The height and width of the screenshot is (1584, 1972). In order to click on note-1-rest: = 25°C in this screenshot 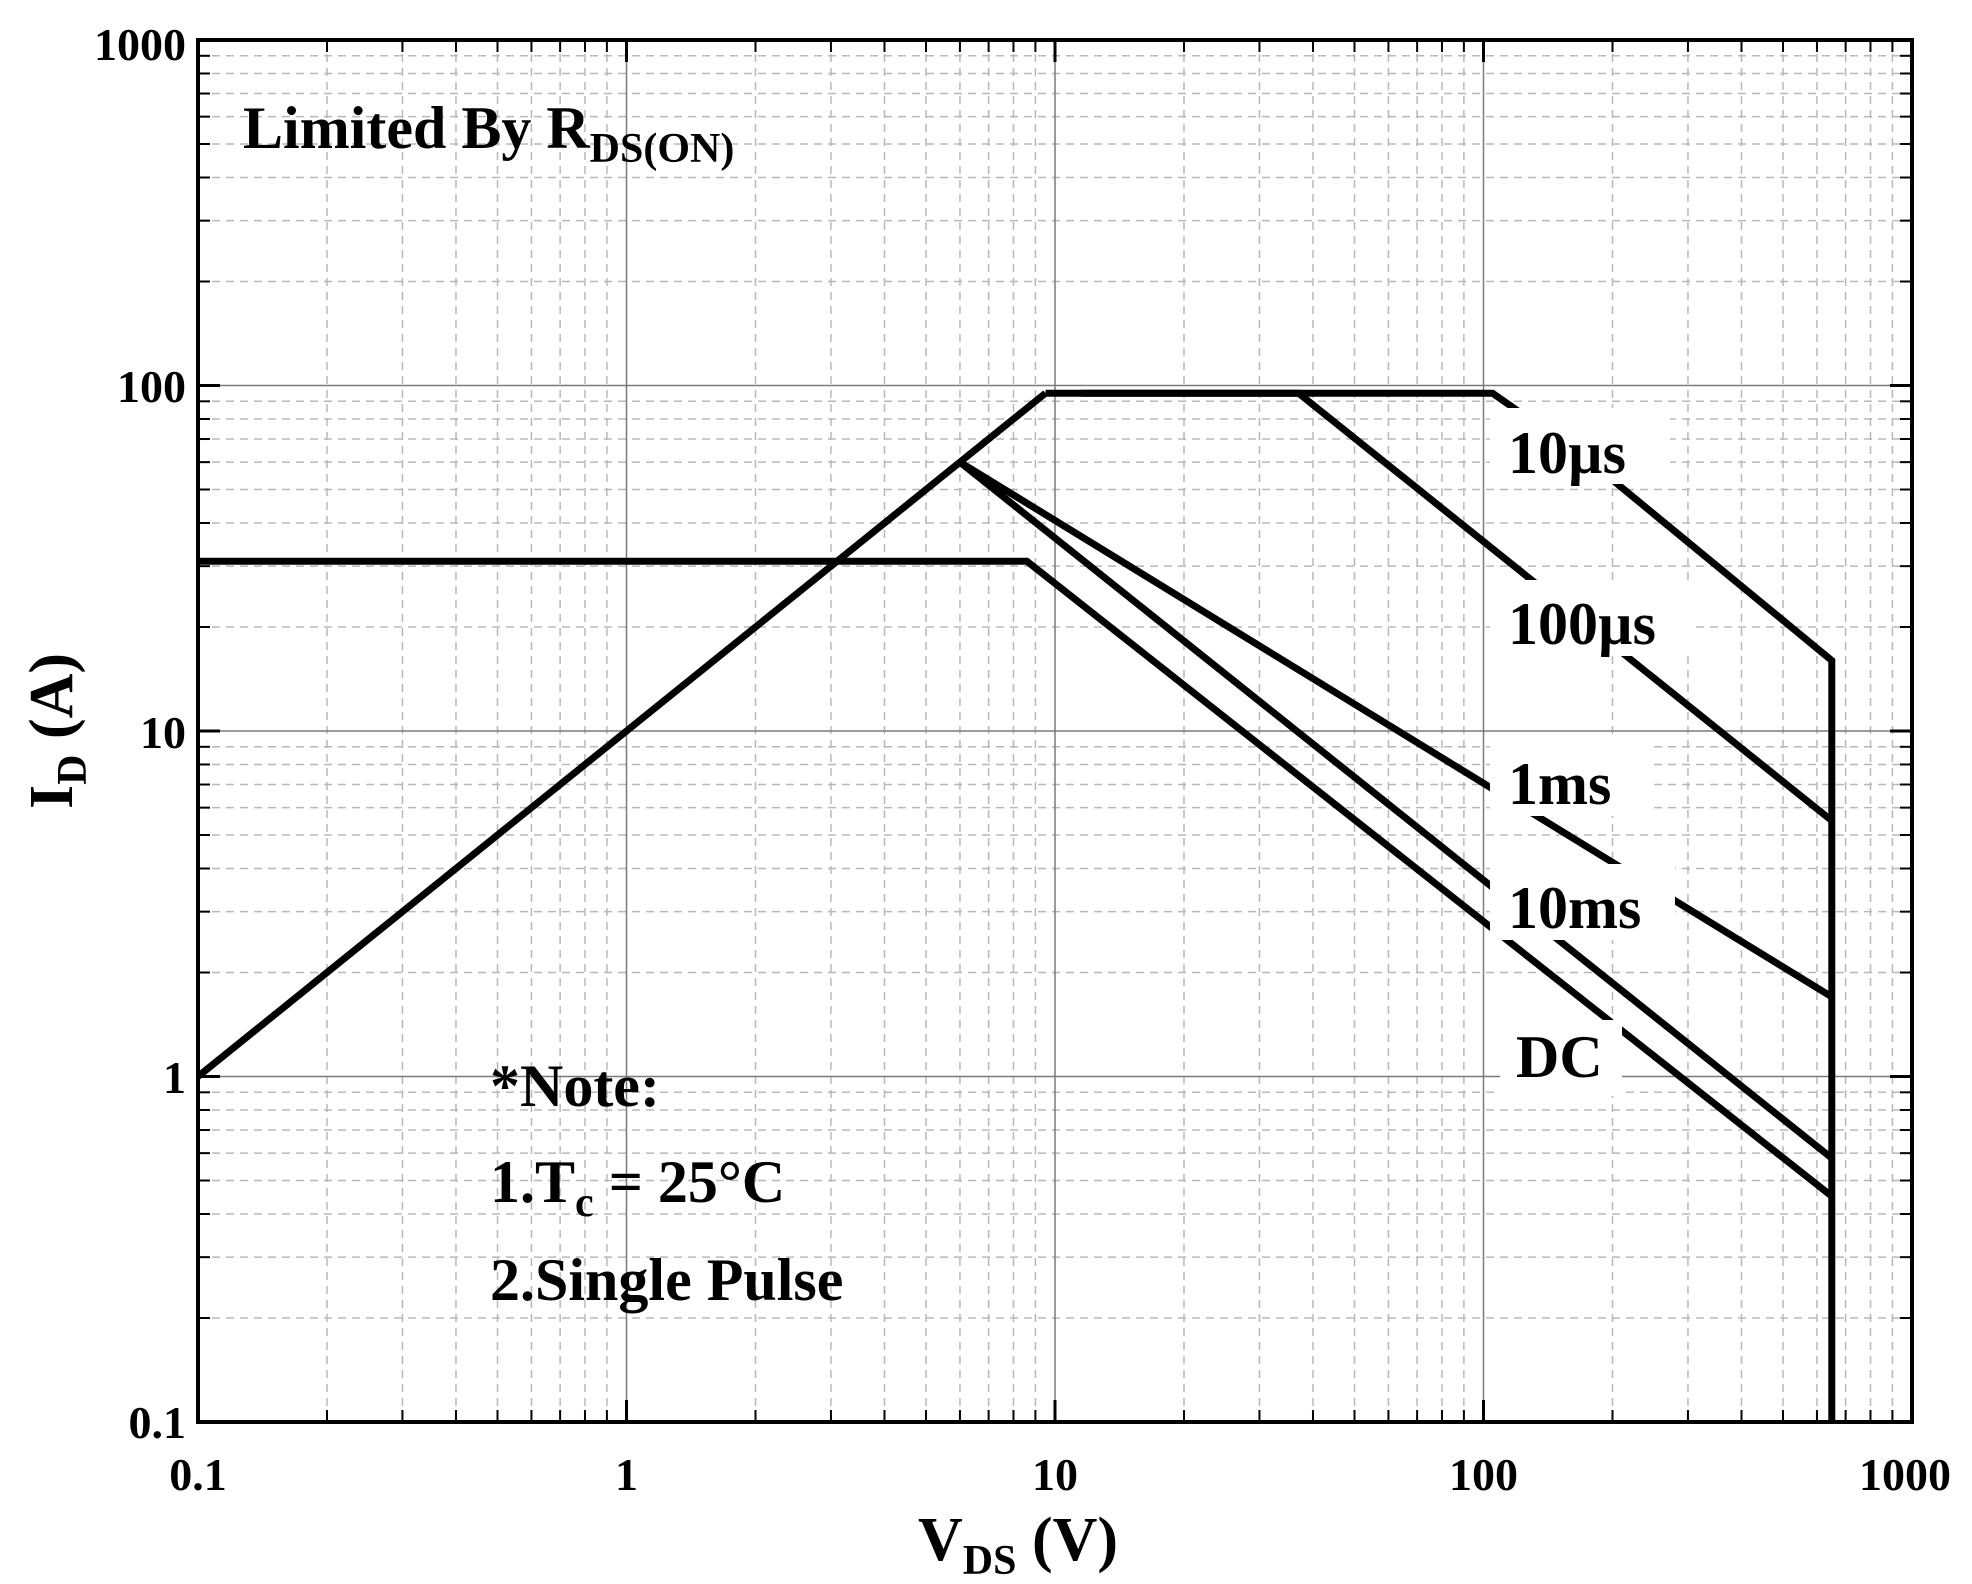, I will do `click(690, 1182)`.